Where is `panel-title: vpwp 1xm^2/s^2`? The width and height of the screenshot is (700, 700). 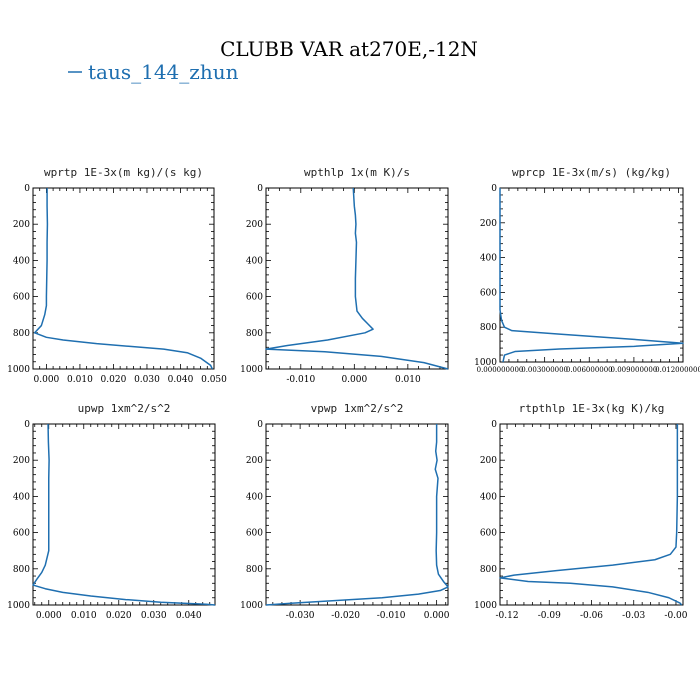
panel-title: vpwp 1xm^2/s^2 is located at coordinates (357, 408).